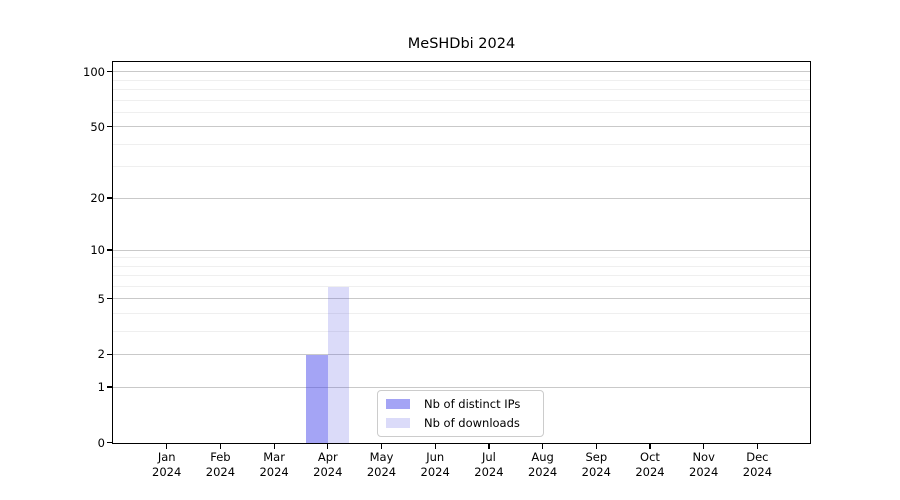 The width and height of the screenshot is (900, 500). Describe the element at coordinates (317, 398) in the screenshot. I see `bar-distinct-ips` at that location.